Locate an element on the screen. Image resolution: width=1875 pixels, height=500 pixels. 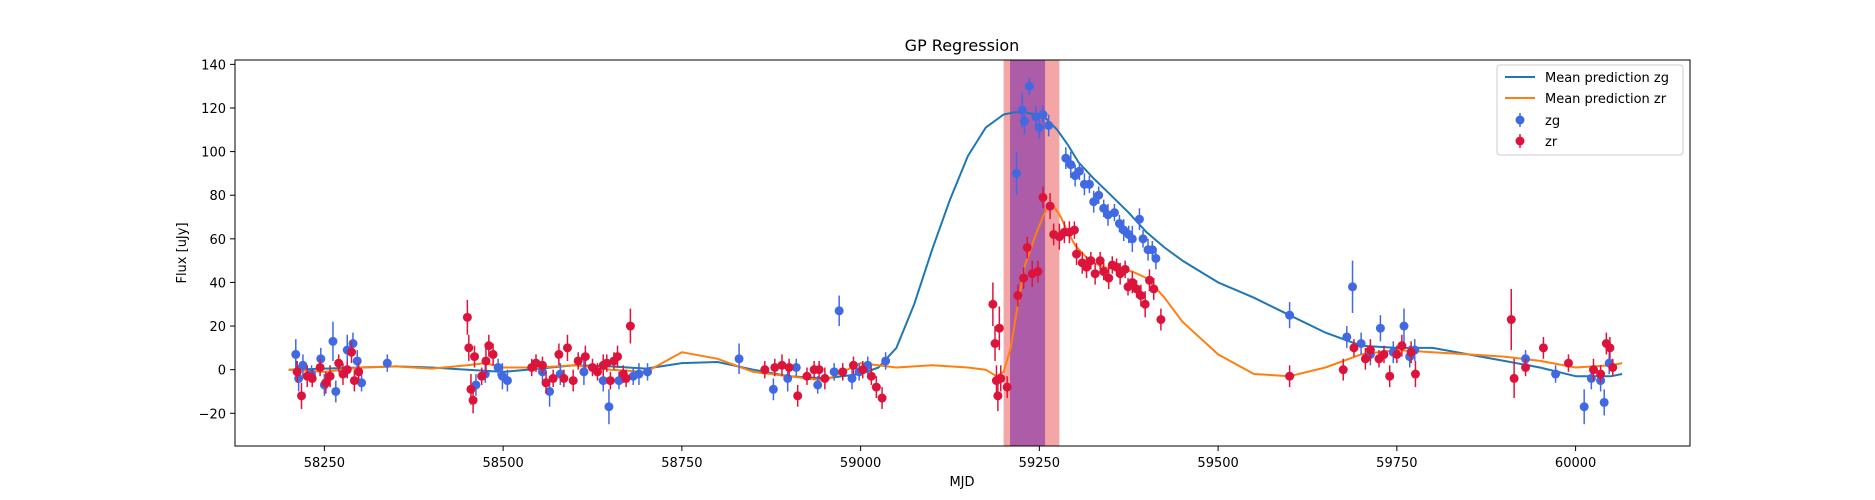
y-tick-label-120: 120 is located at coordinates (213, 109).